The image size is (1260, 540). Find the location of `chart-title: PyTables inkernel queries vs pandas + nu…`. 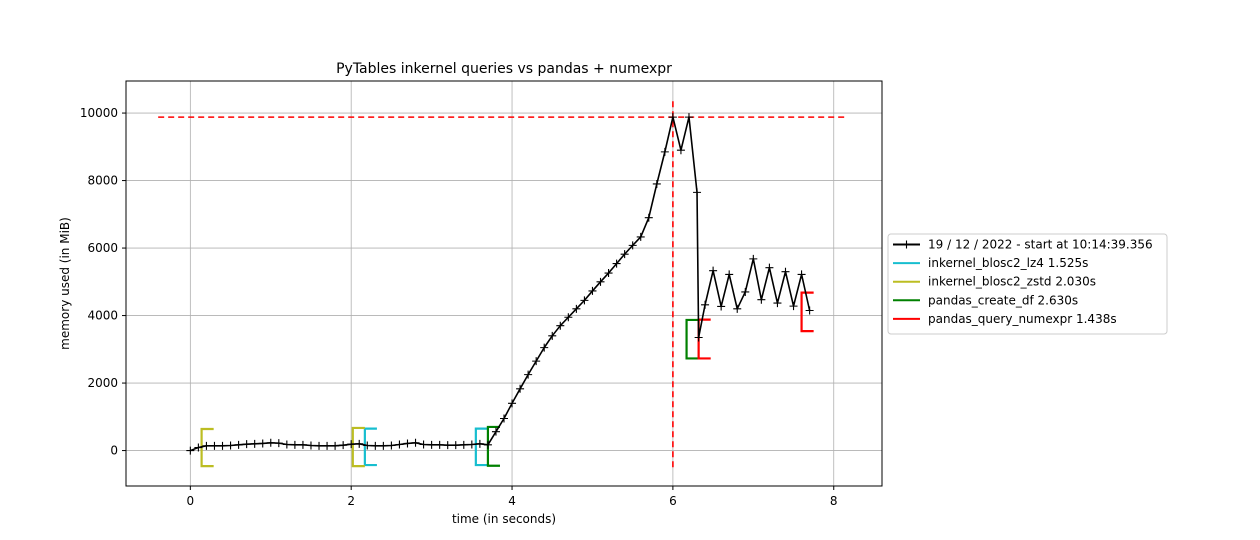

chart-title: PyTables inkernel queries vs pandas + nu… is located at coordinates (504, 69).